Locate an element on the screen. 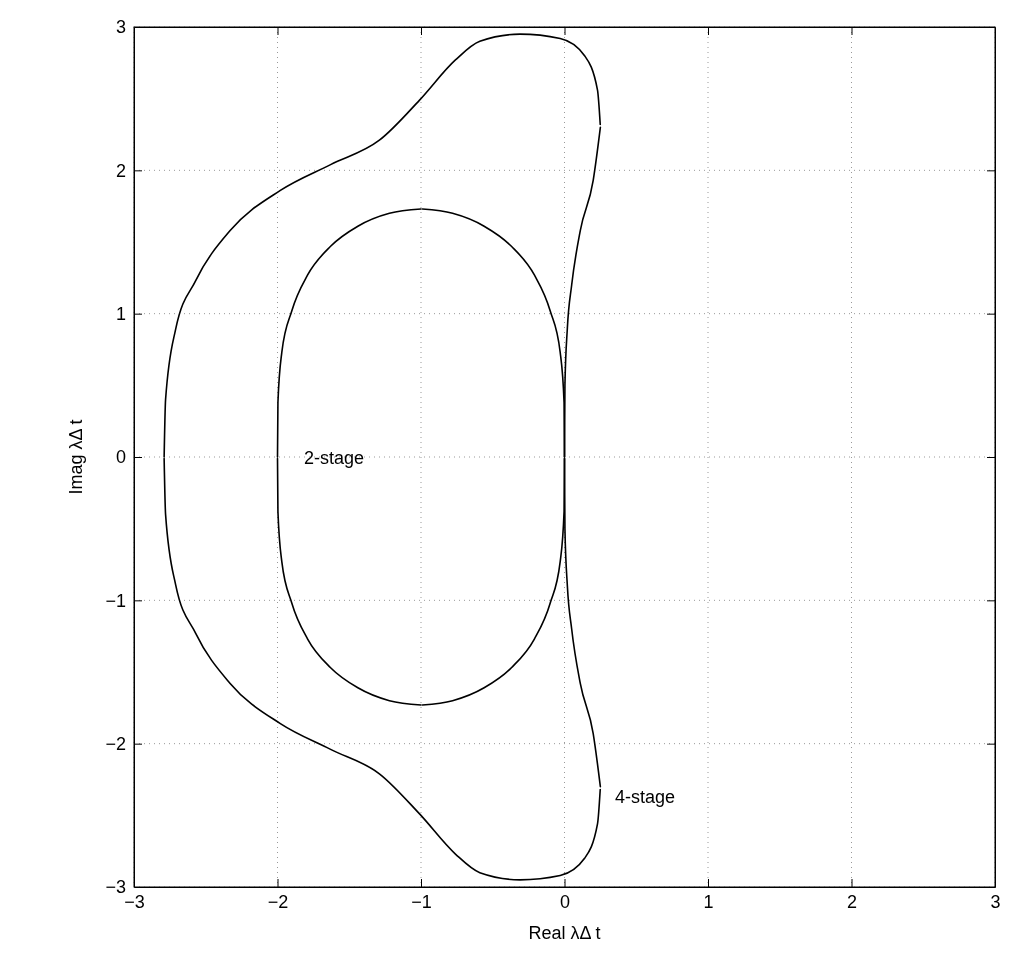 This screenshot has height=976, width=1032. y-axis-title: Imag λΔ t is located at coordinates (76, 457).